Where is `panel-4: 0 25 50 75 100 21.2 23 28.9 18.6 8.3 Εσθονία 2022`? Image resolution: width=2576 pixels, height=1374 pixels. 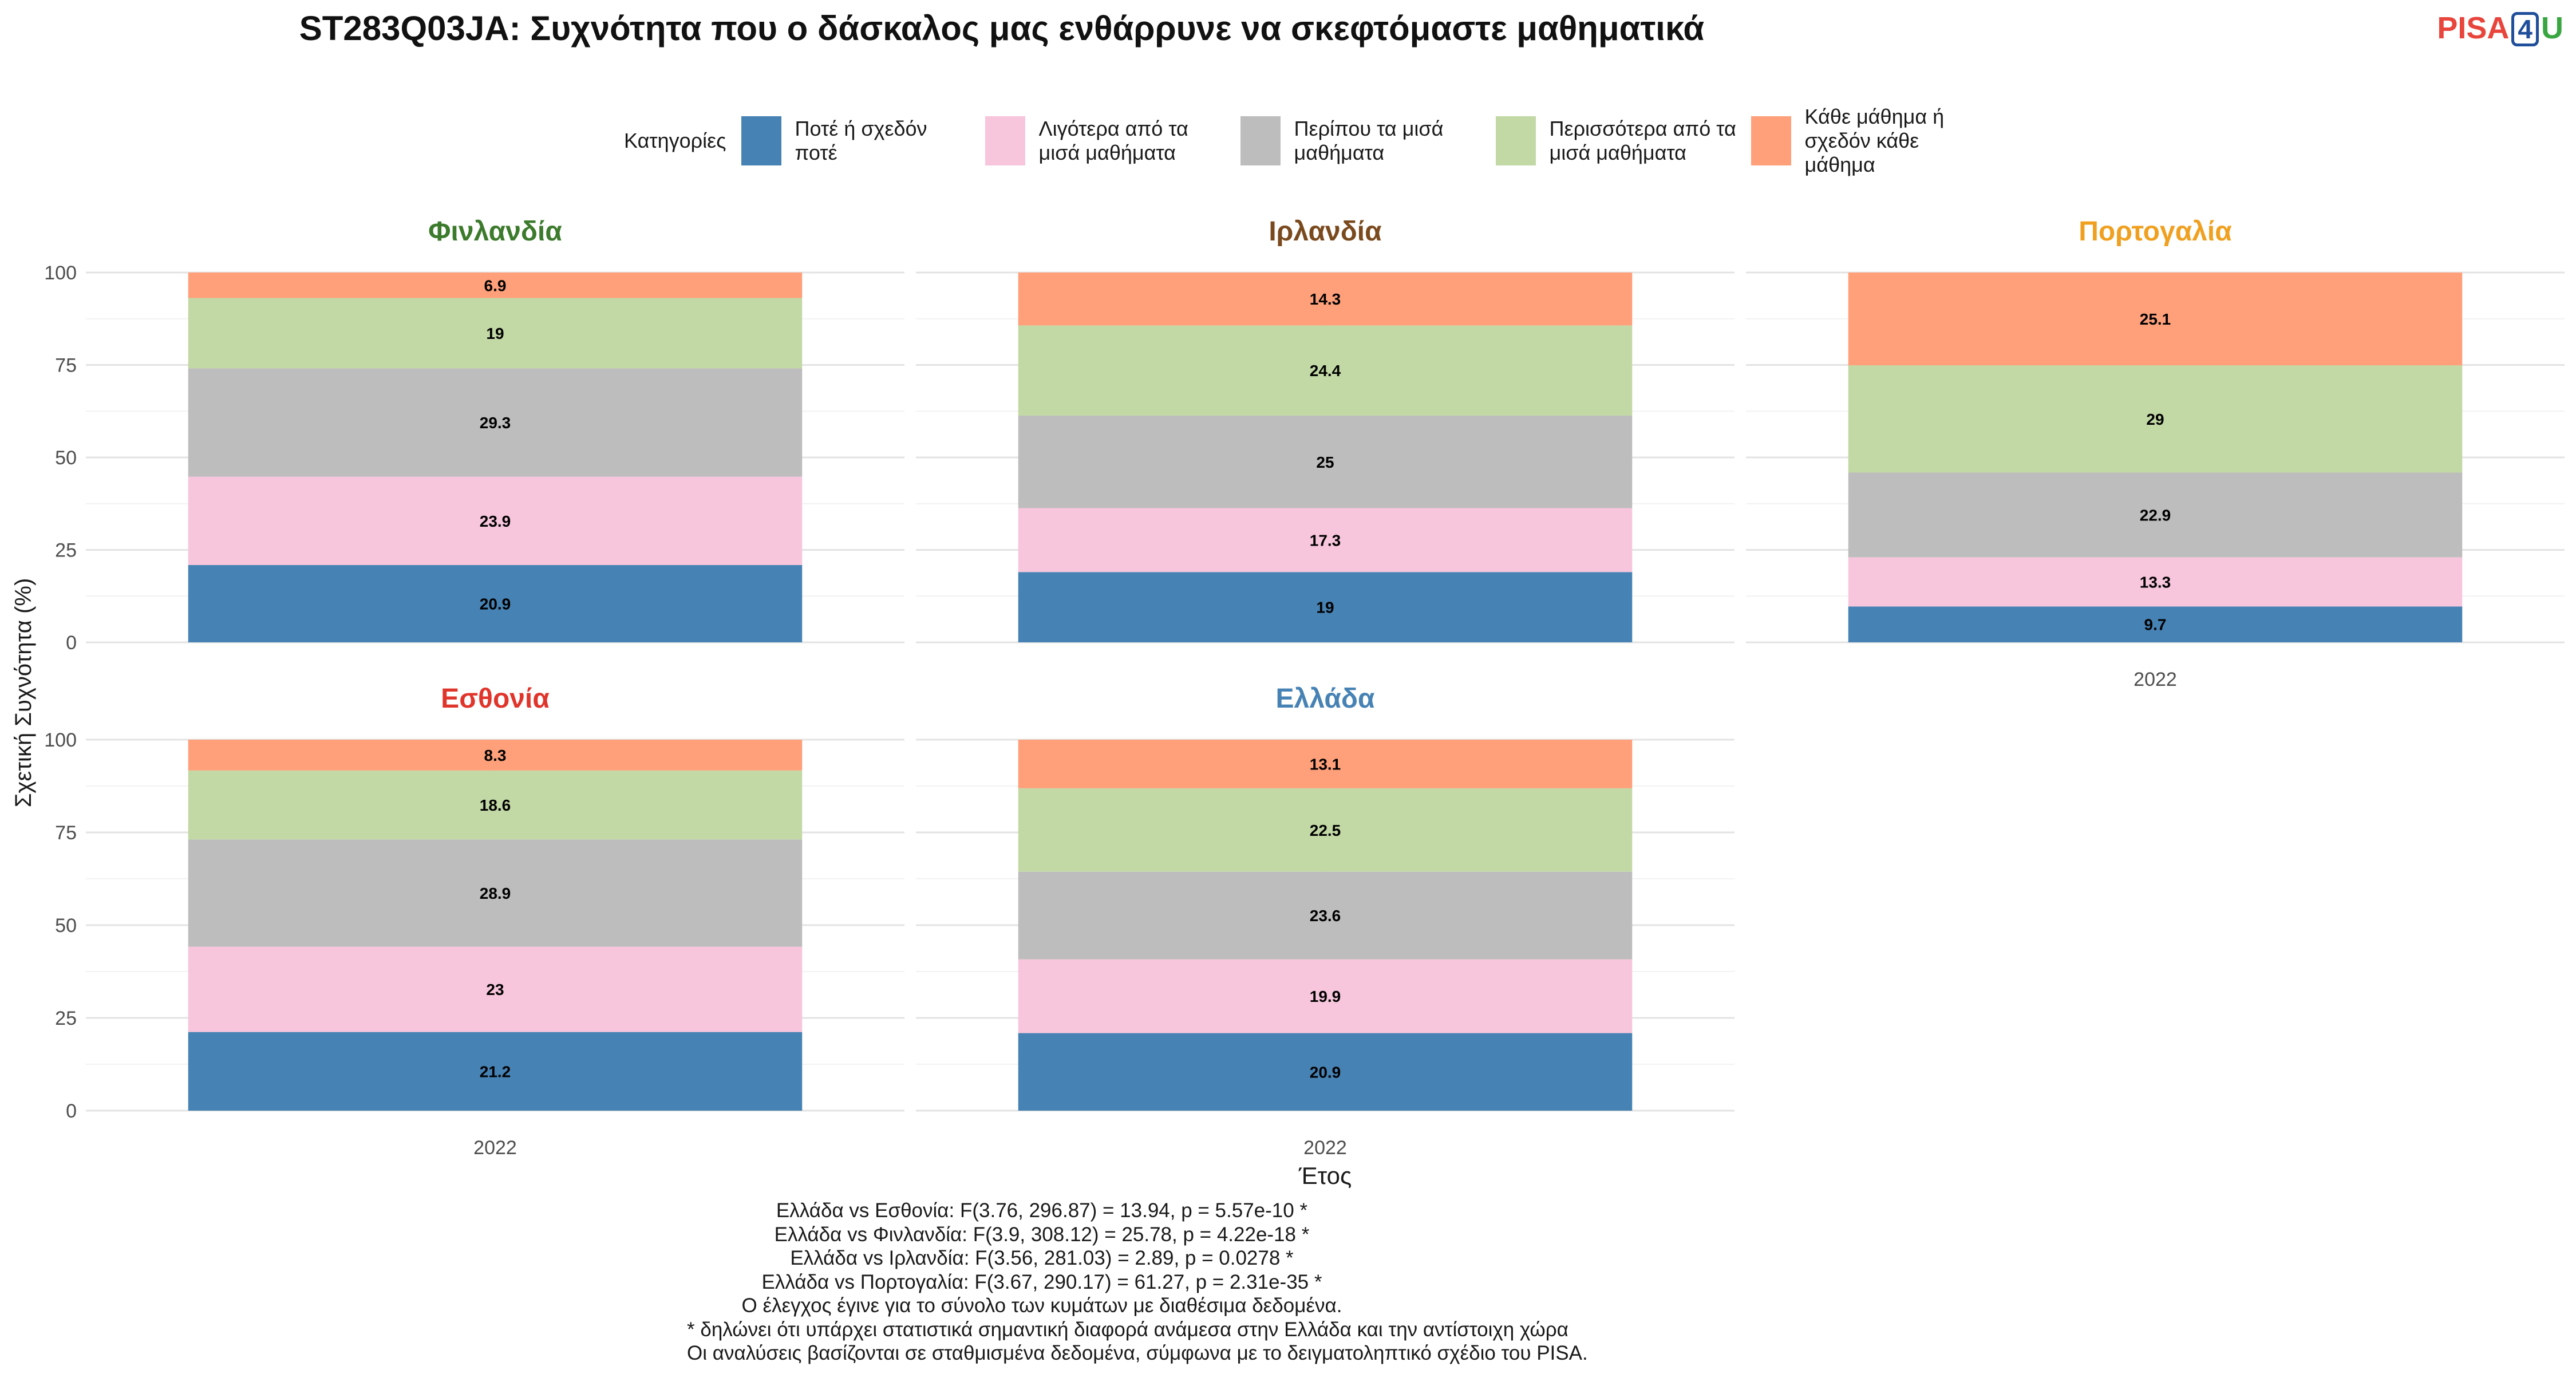 panel-4: 0 25 50 75 100 21.2 23 28.9 18.6 8.3 Εσθονία 2022 is located at coordinates (474, 922).